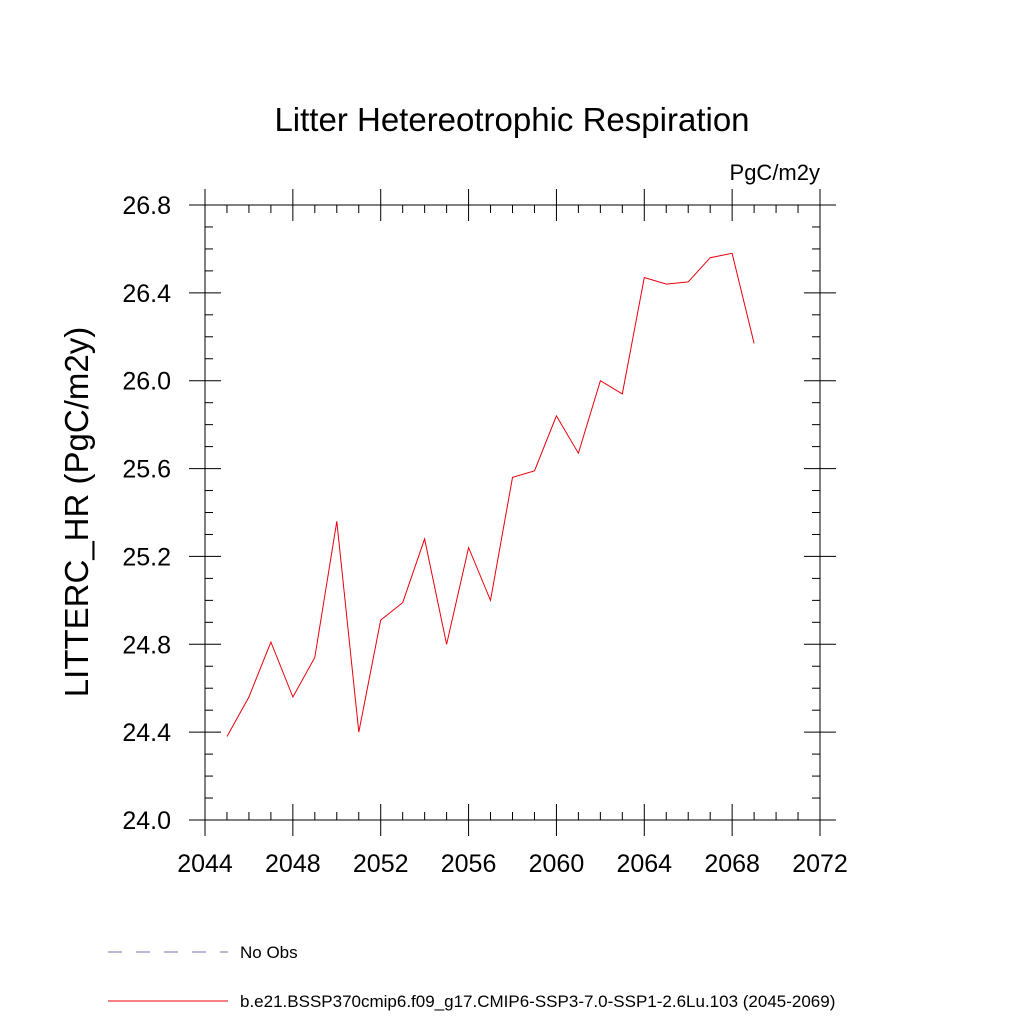 The width and height of the screenshot is (1024, 1024). I want to click on y-tick-label: 26.4, so click(146, 294).